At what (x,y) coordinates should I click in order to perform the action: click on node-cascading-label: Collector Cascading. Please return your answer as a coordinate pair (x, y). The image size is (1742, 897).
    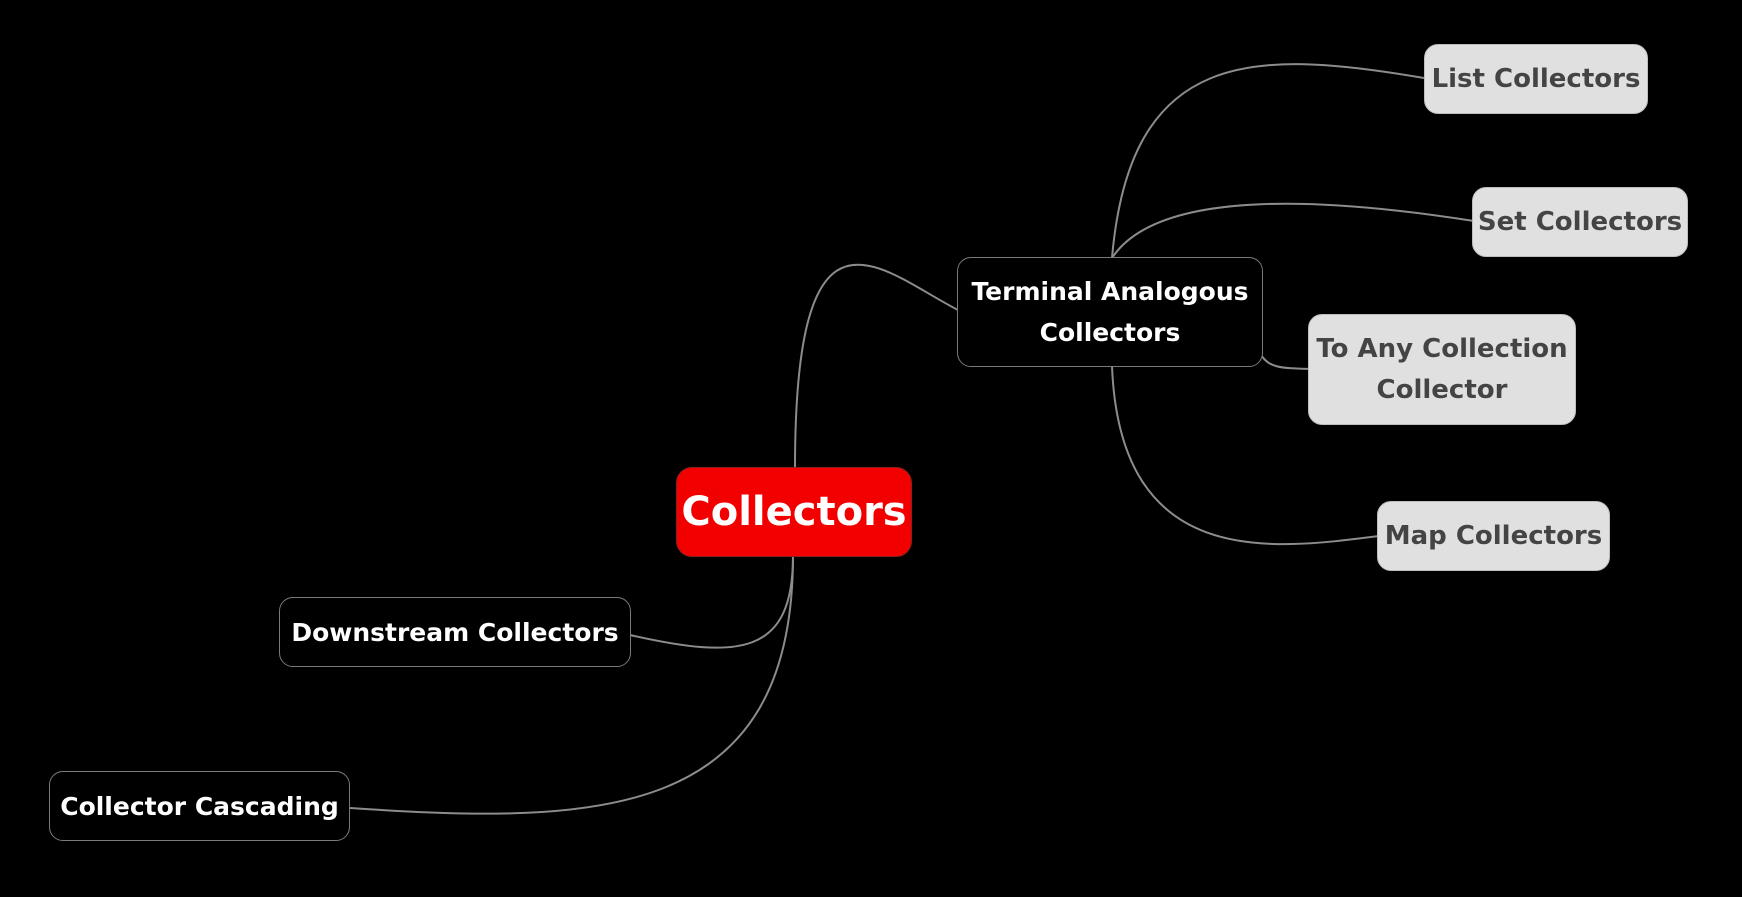
    Looking at the image, I should click on (199, 806).